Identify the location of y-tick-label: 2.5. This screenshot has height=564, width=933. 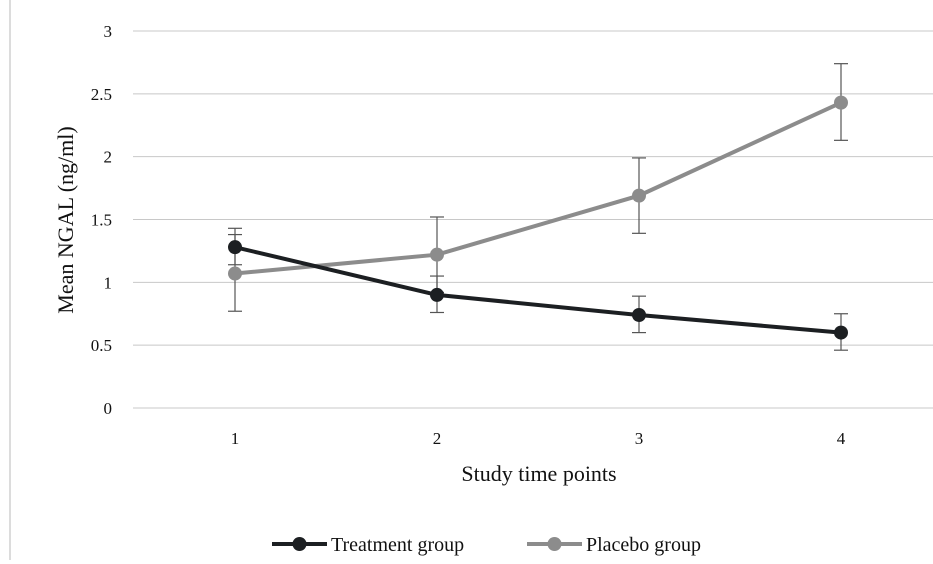
(101, 94).